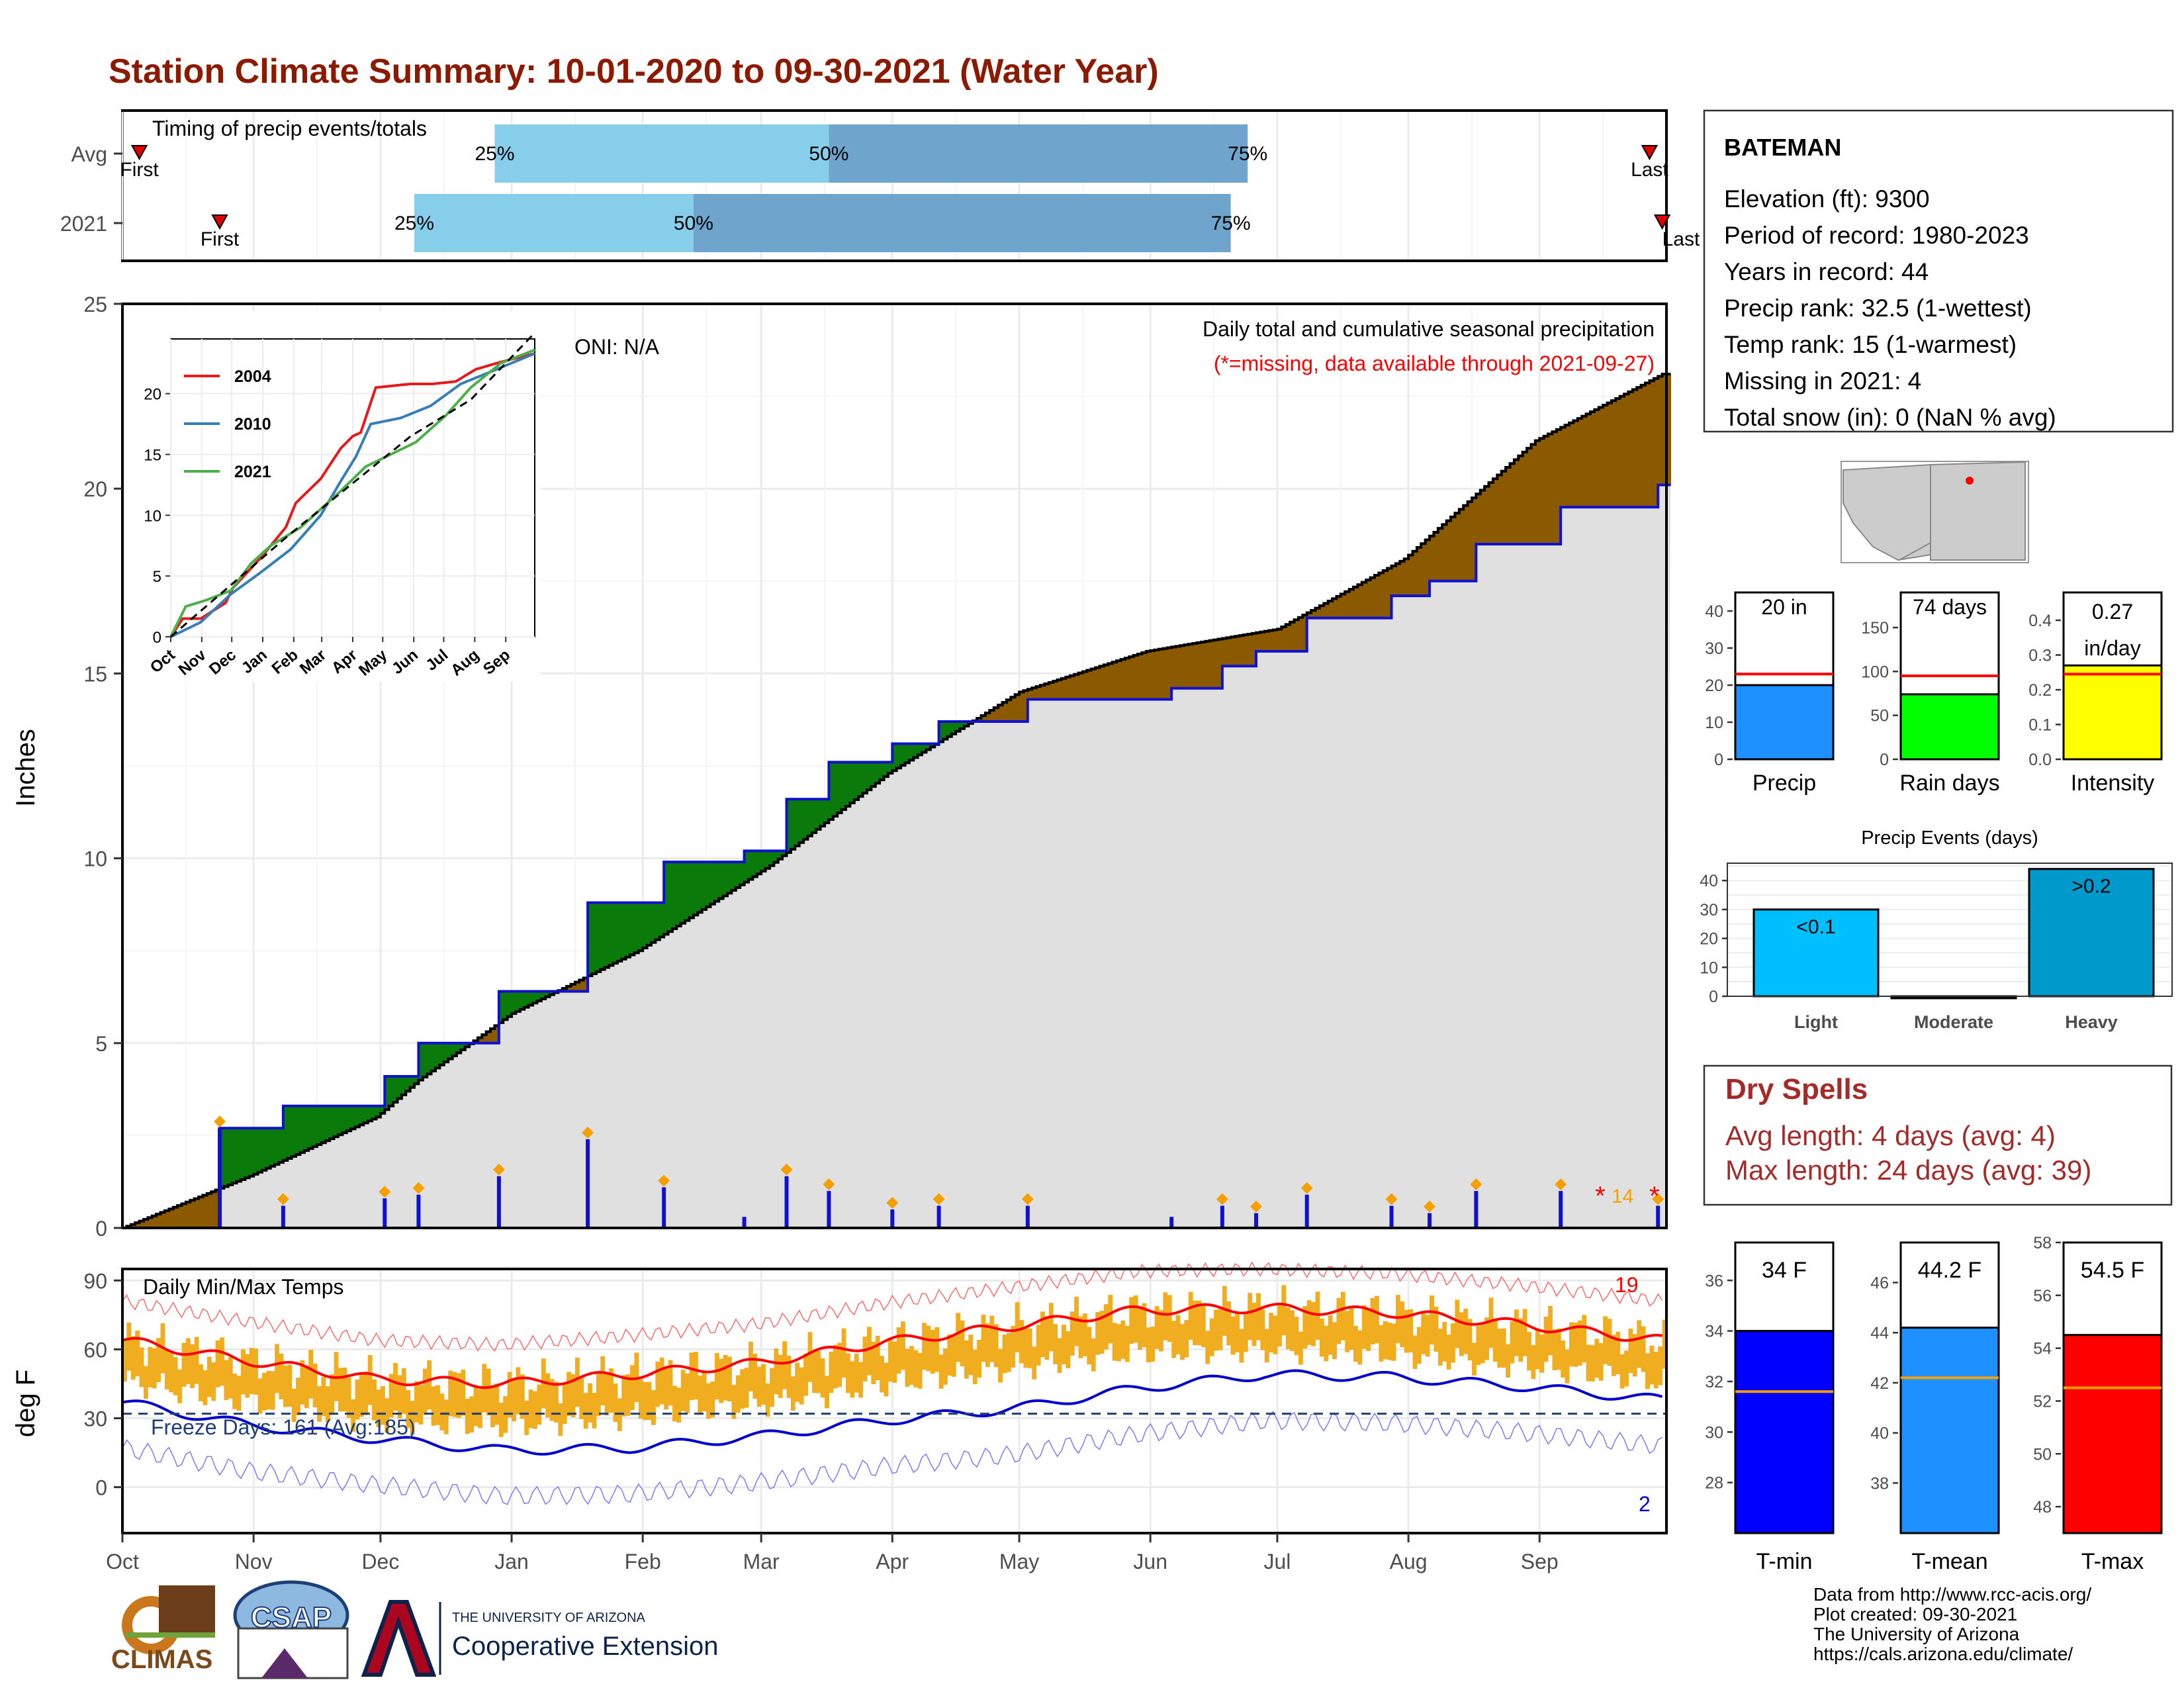 This screenshot has width=2184, height=1688. I want to click on temp-summary-chart: 48 50 52 54 56 58 54.5 F T-max, so click(2098, 1404).